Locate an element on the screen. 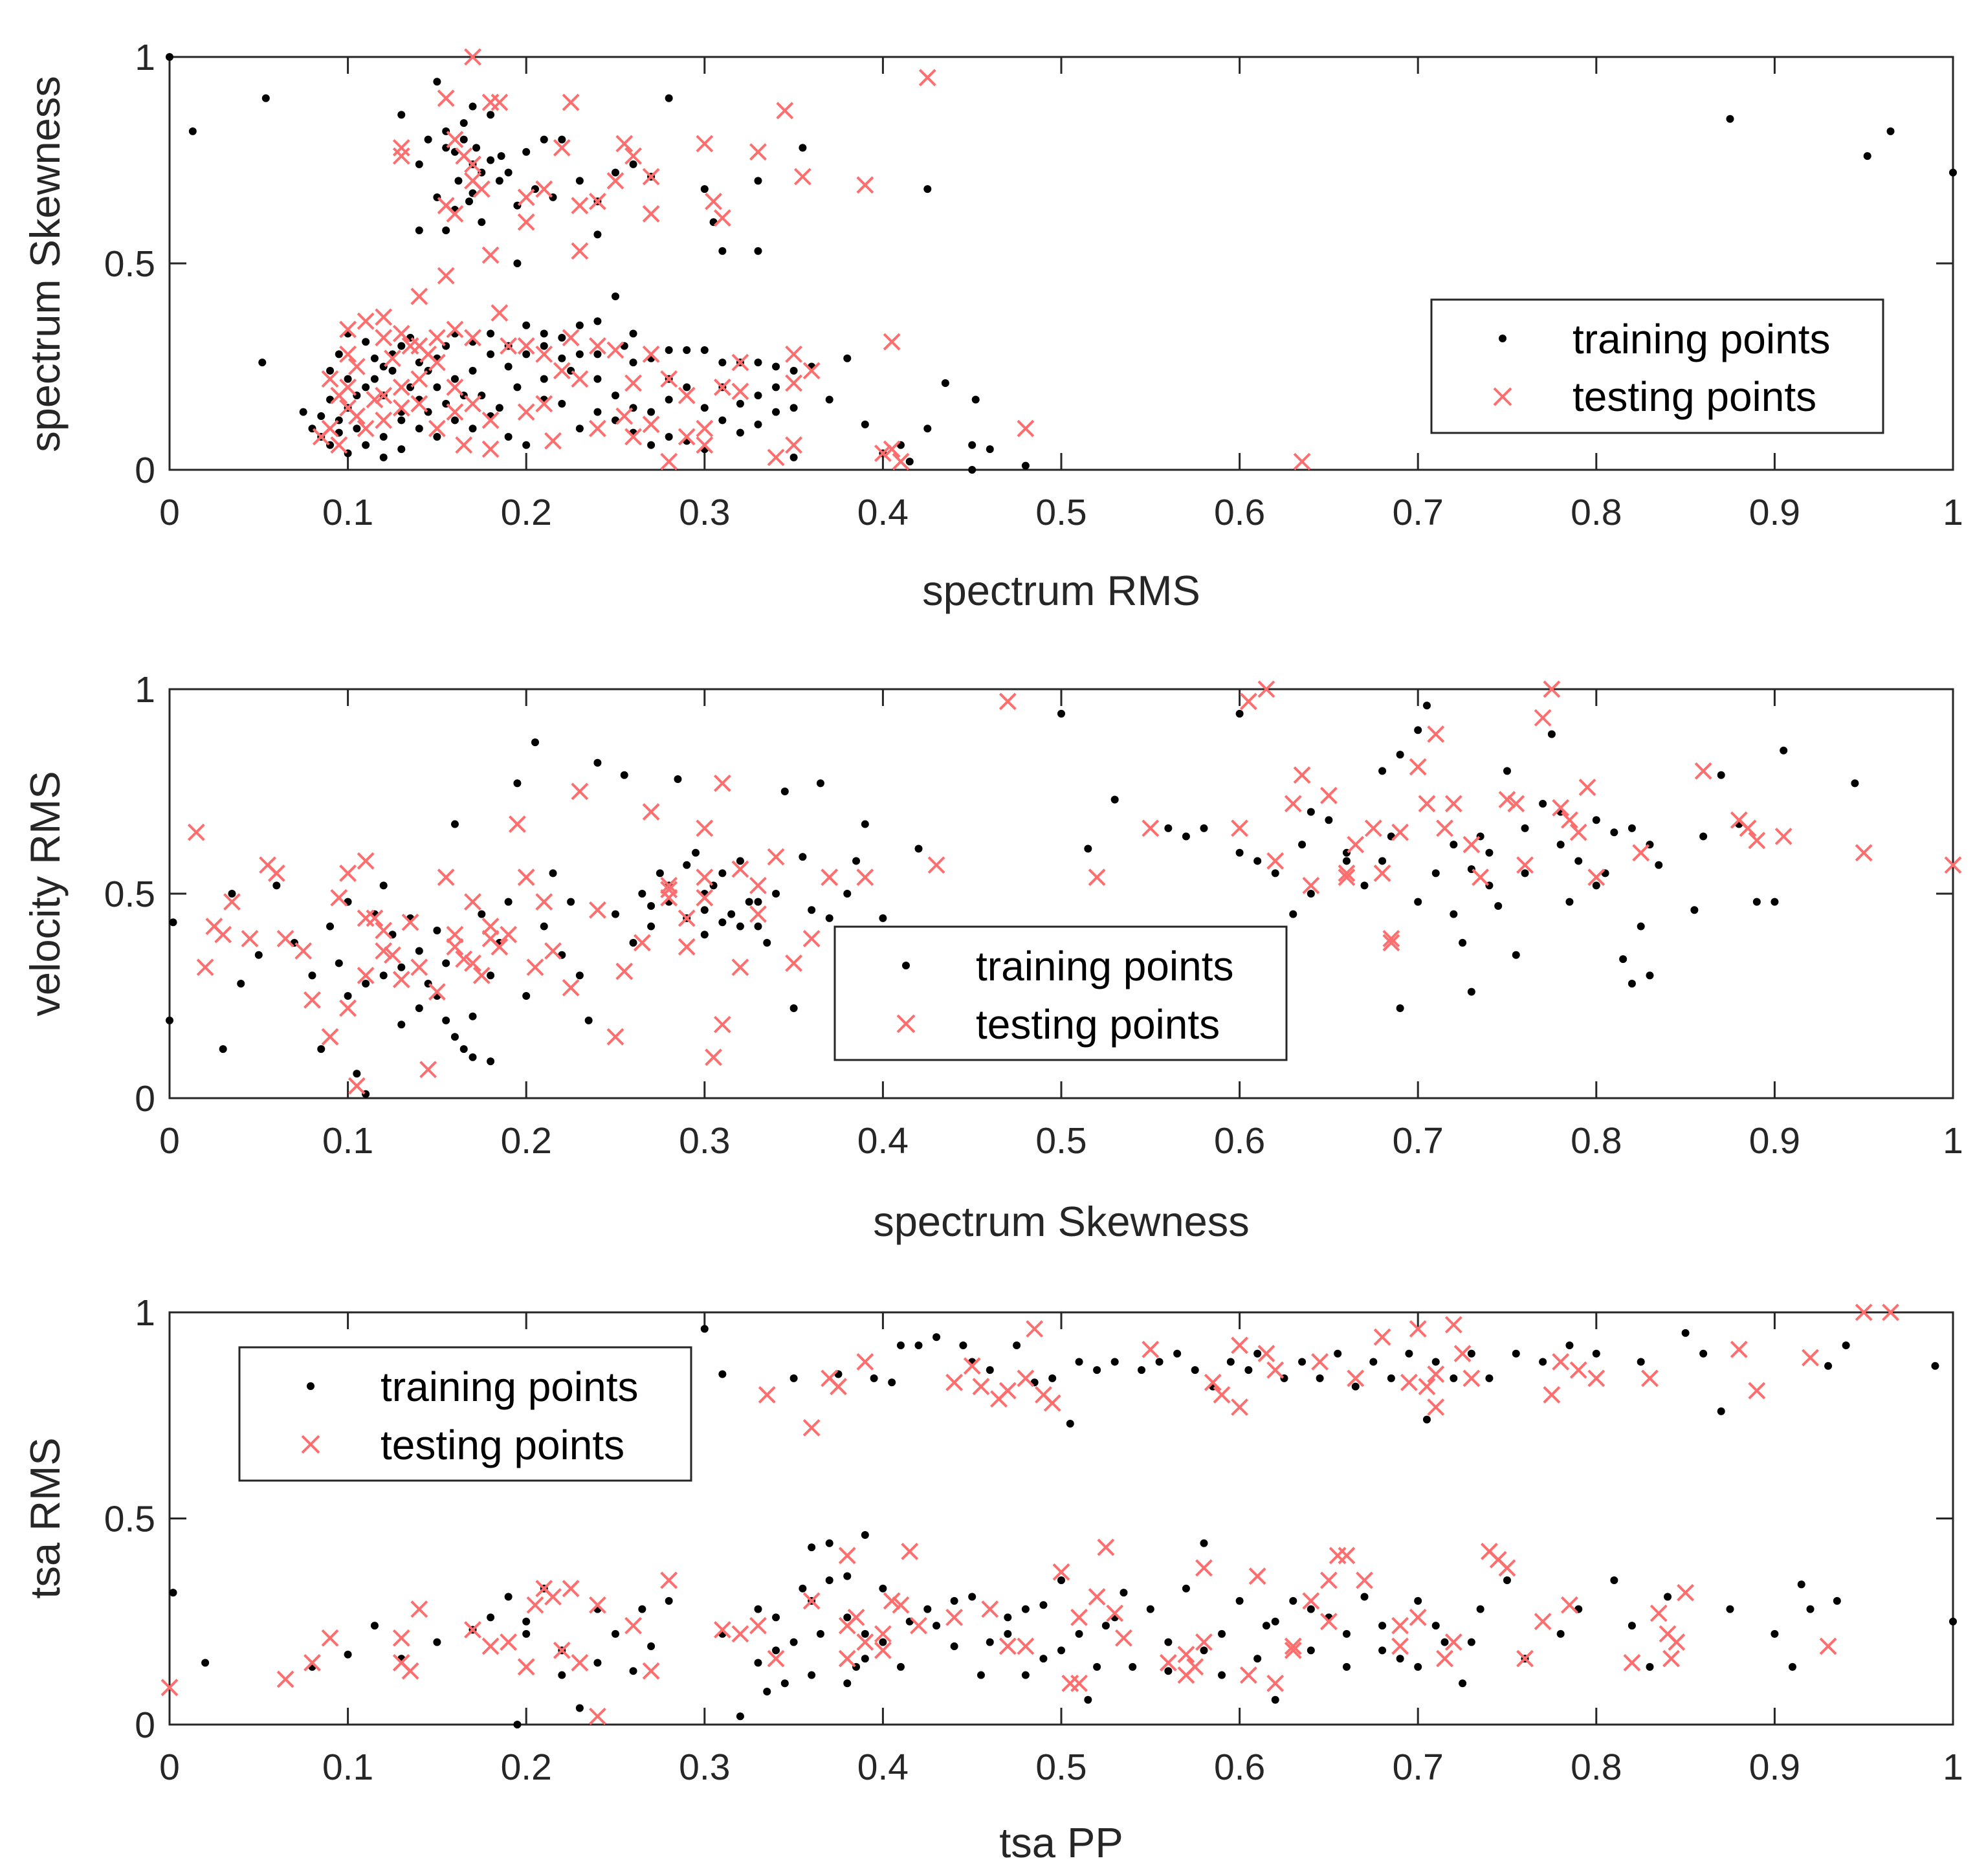  x-tick-label: 0.9 is located at coordinates (1774, 512).